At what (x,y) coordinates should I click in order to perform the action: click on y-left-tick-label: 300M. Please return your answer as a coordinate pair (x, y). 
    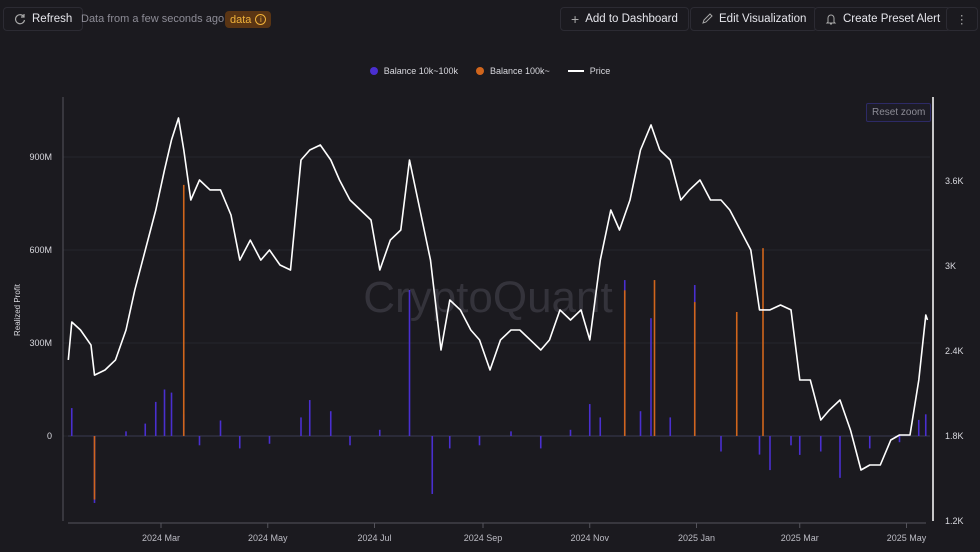
    Looking at the image, I should click on (40, 343).